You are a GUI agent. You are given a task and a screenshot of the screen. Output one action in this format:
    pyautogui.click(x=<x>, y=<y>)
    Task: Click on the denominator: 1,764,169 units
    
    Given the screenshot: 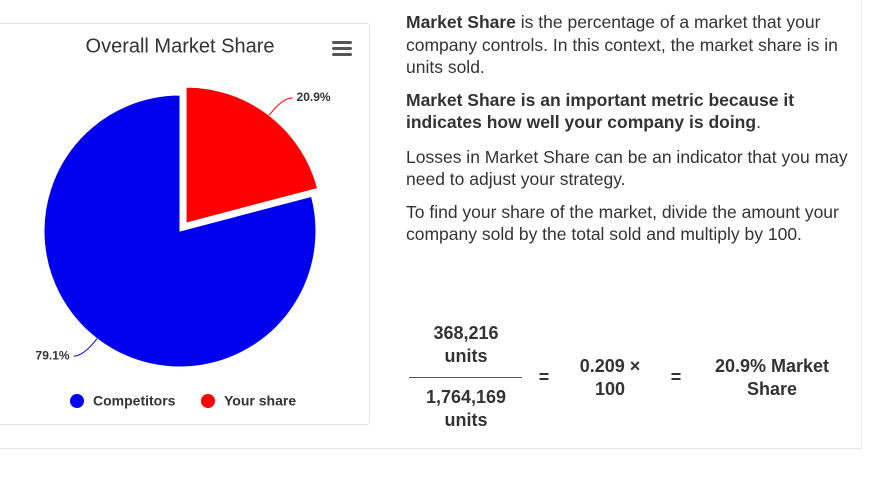 What is the action you would take?
    pyautogui.click(x=466, y=408)
    